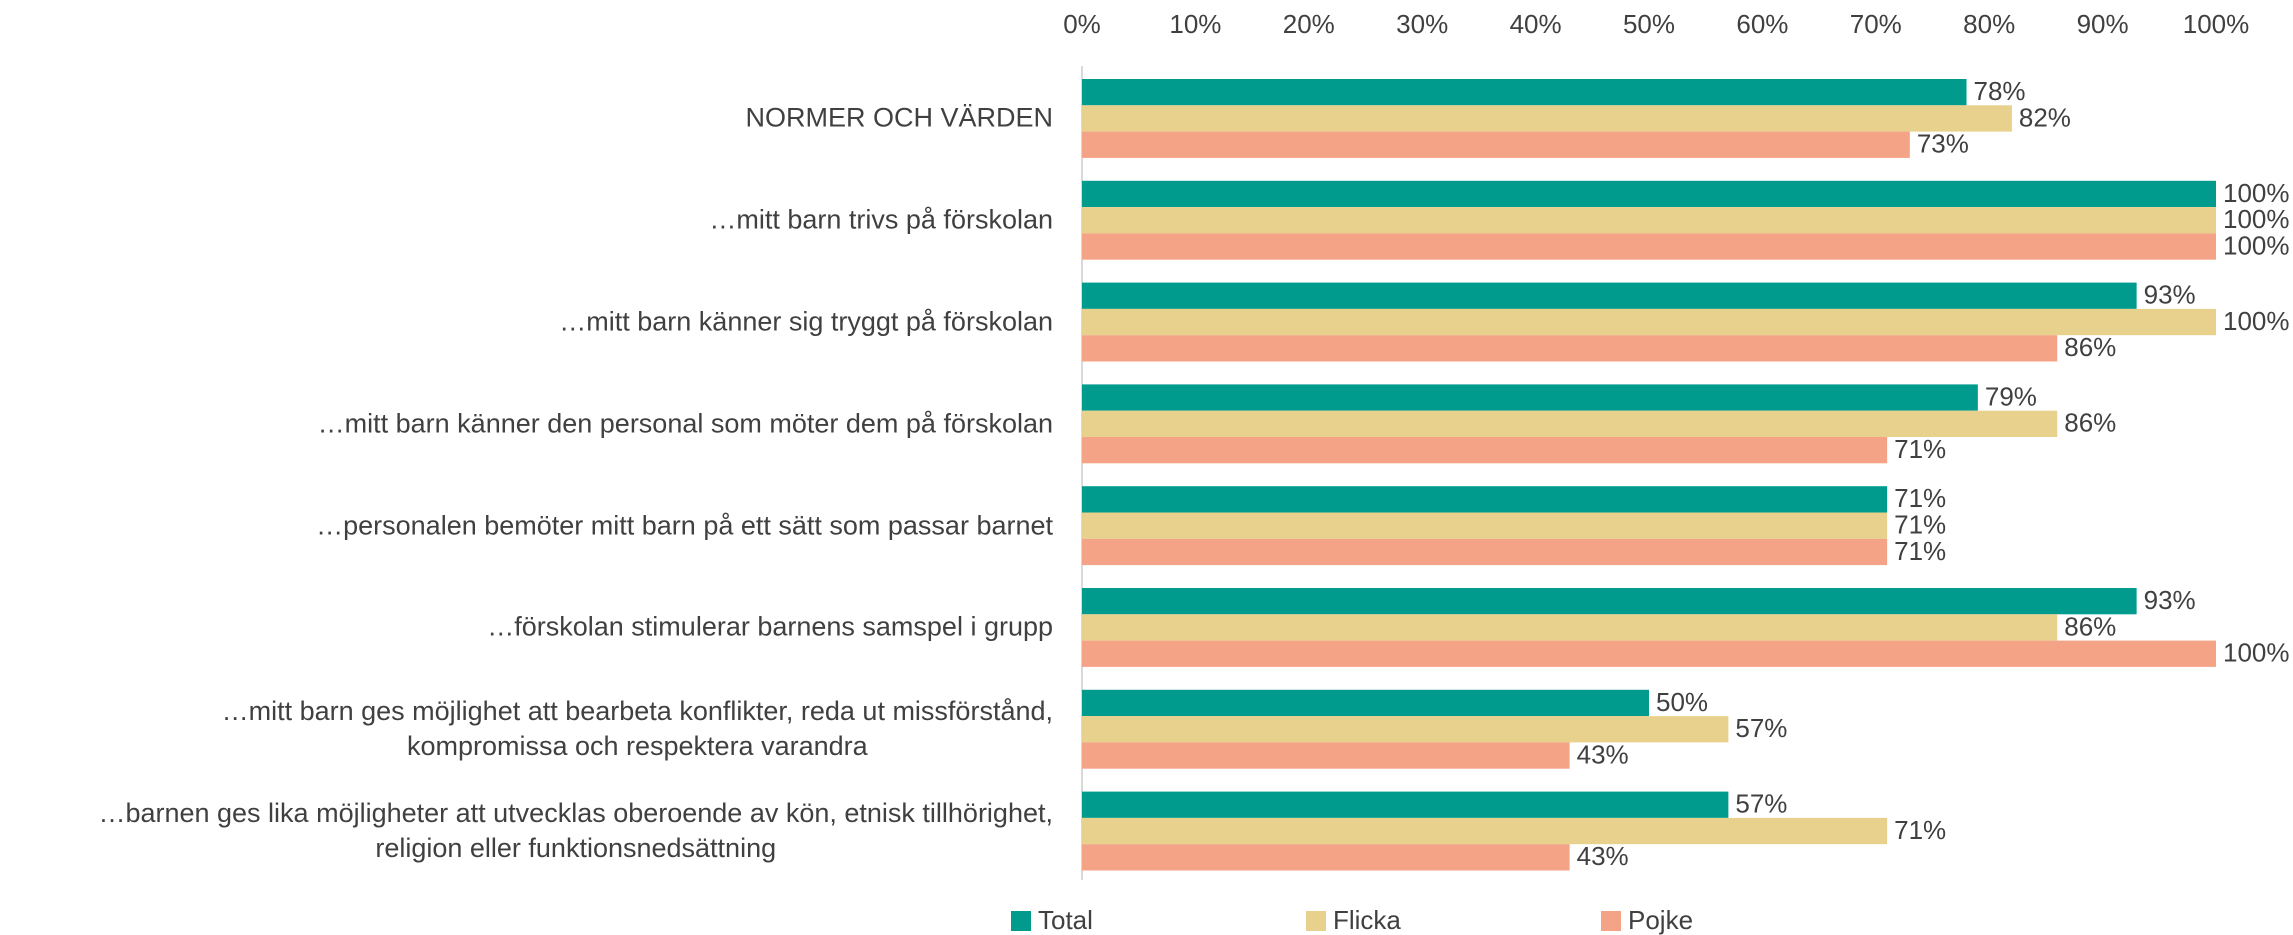 This screenshot has width=2293, height=935. I want to click on x-tick-label: 100%, so click(2216, 24).